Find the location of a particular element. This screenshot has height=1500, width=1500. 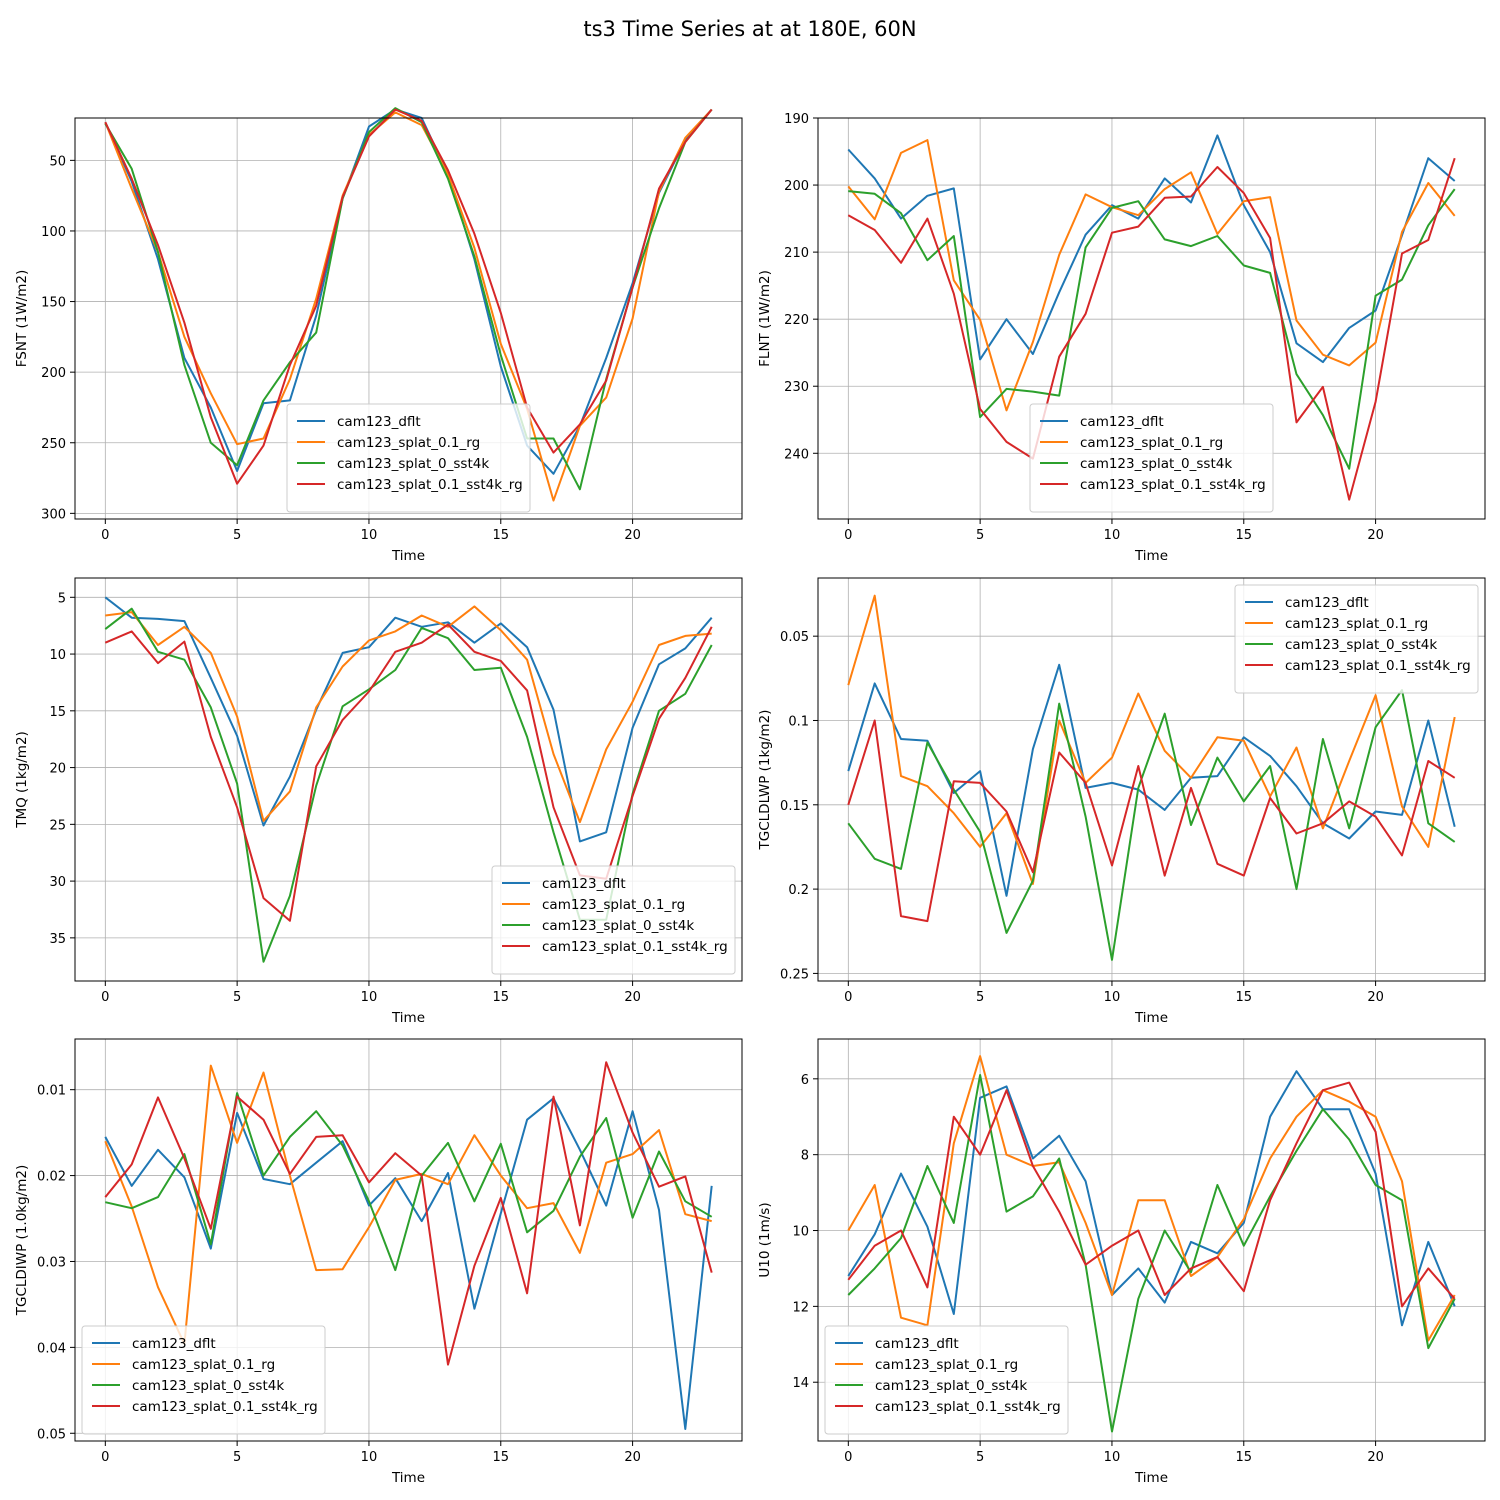

y-tick-label: 0.2 is located at coordinates (798, 890).